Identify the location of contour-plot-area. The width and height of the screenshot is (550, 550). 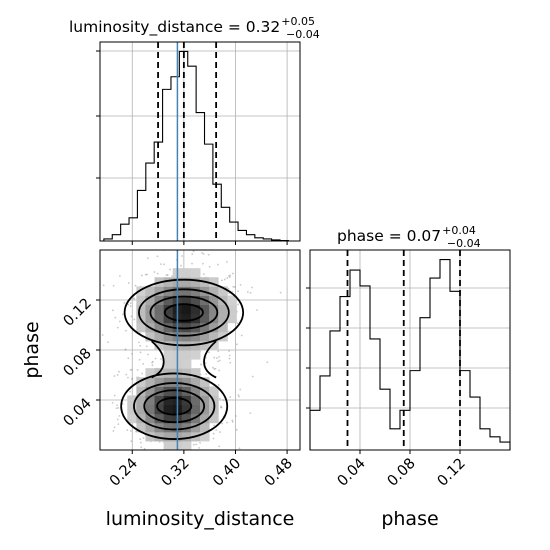
(200, 357).